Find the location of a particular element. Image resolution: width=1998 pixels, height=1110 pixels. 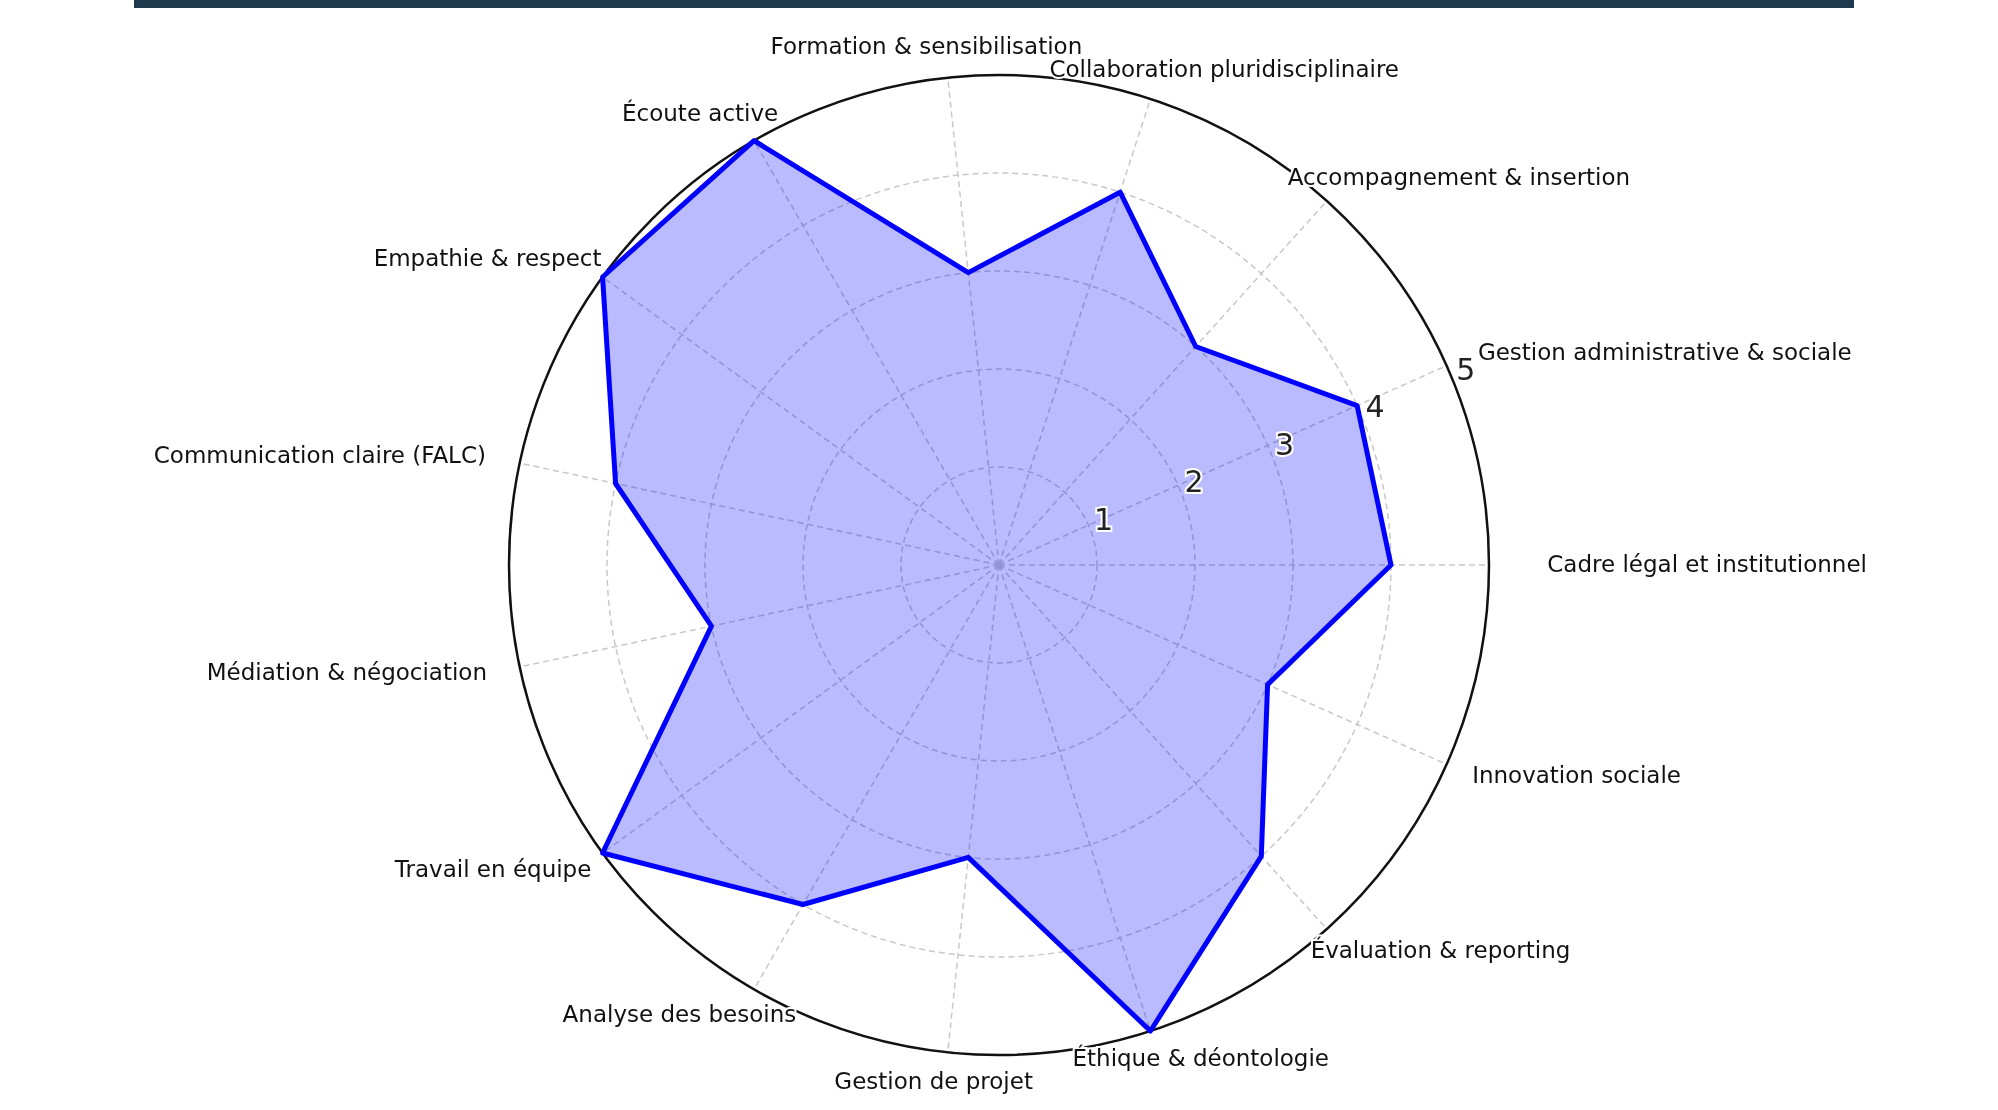

spoke-label: Cadre légal et institutionnel is located at coordinates (1707, 563).